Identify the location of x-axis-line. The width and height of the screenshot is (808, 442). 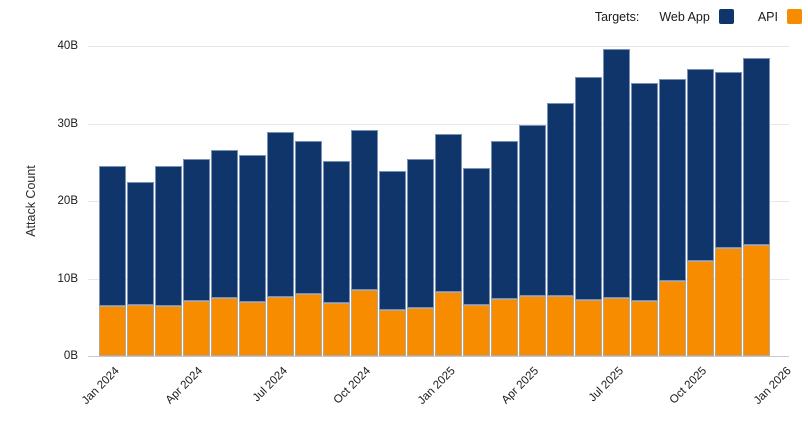
(438, 356).